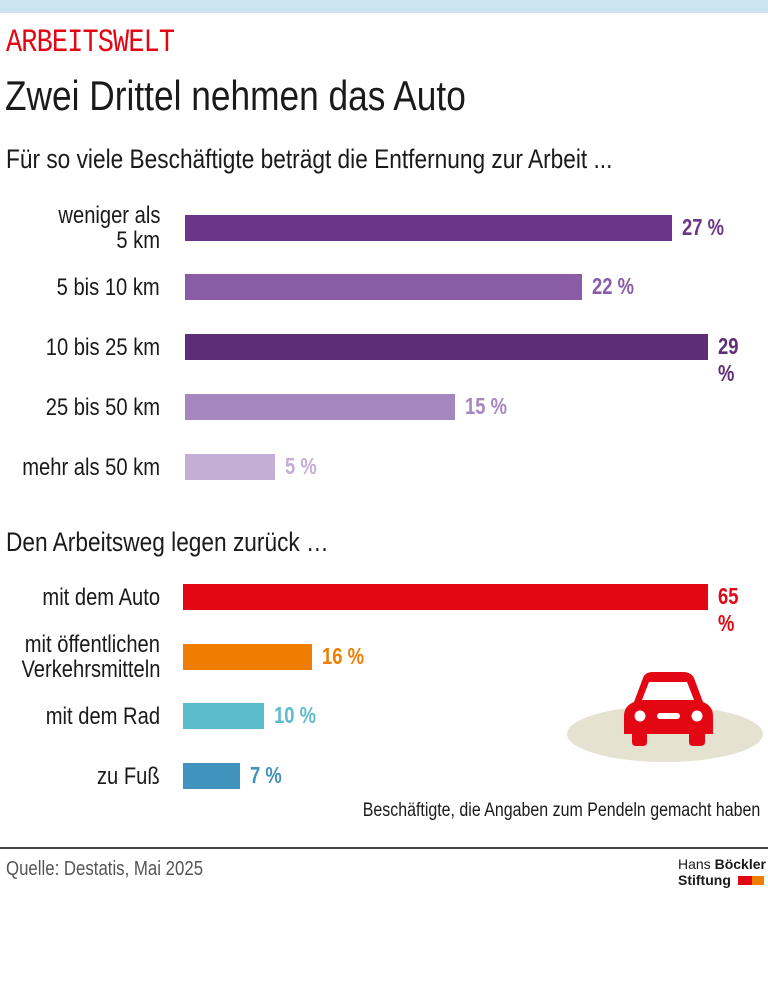 The height and width of the screenshot is (989, 768). Describe the element at coordinates (105, 869) in the screenshot. I see `source: Quelle: Destatis, Mai 2025` at that location.